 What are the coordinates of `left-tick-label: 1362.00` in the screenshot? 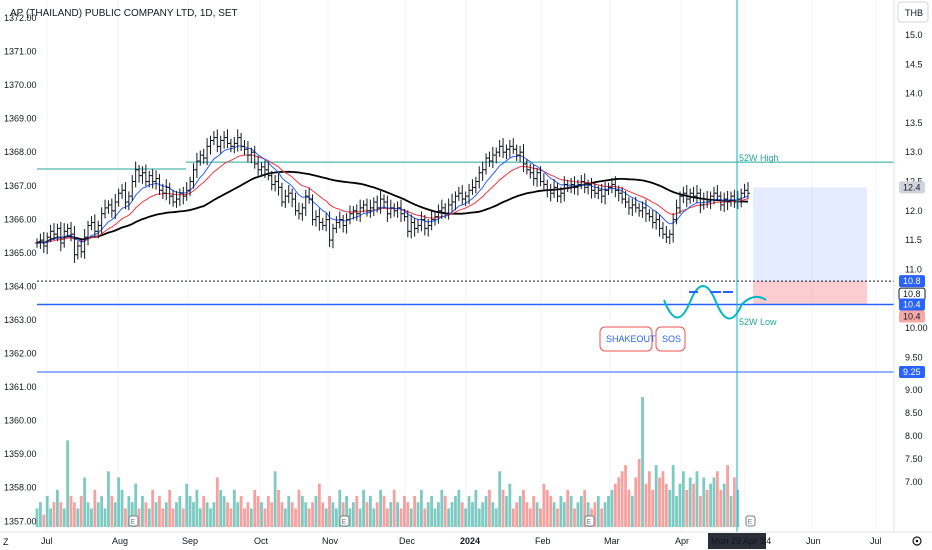 It's located at (20, 354).